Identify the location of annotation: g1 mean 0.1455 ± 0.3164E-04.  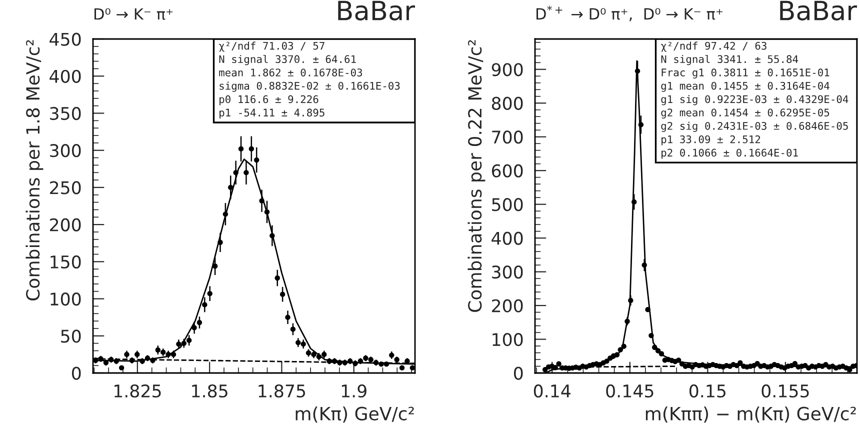
(745, 87).